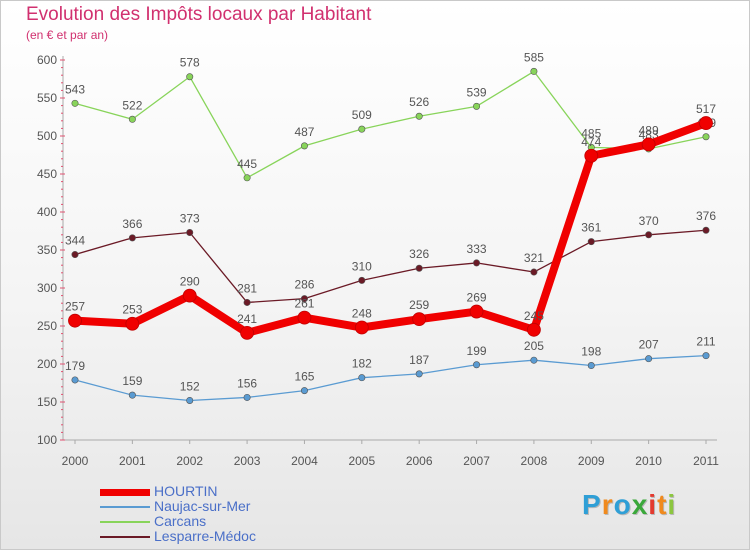 The width and height of the screenshot is (750, 550). What do you see at coordinates (534, 346) in the screenshot?
I see `data-label-naujac-sur-mer: 205` at bounding box center [534, 346].